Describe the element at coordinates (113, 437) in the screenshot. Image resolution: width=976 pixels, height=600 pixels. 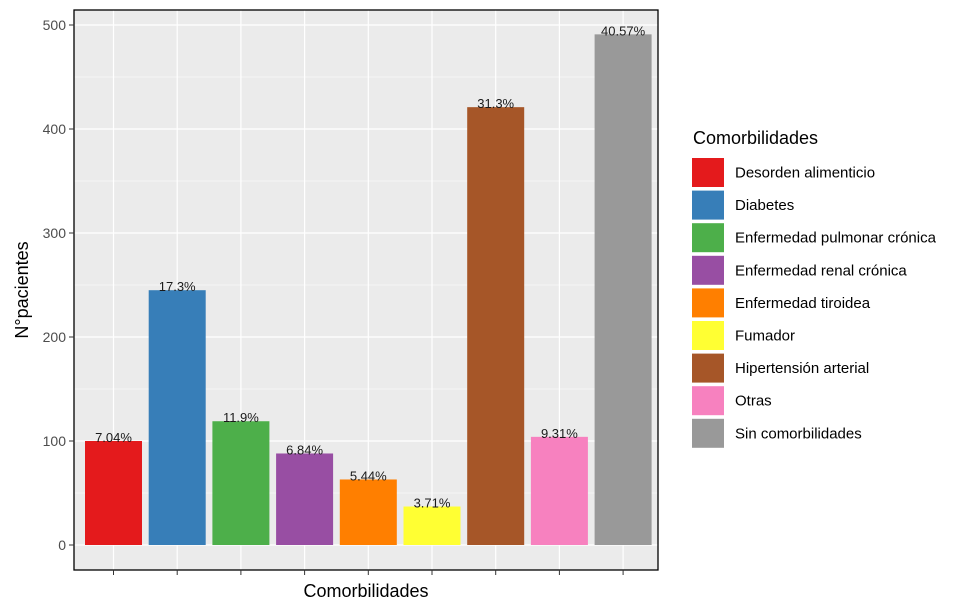
I see `data-label-1: 7.04%` at that location.